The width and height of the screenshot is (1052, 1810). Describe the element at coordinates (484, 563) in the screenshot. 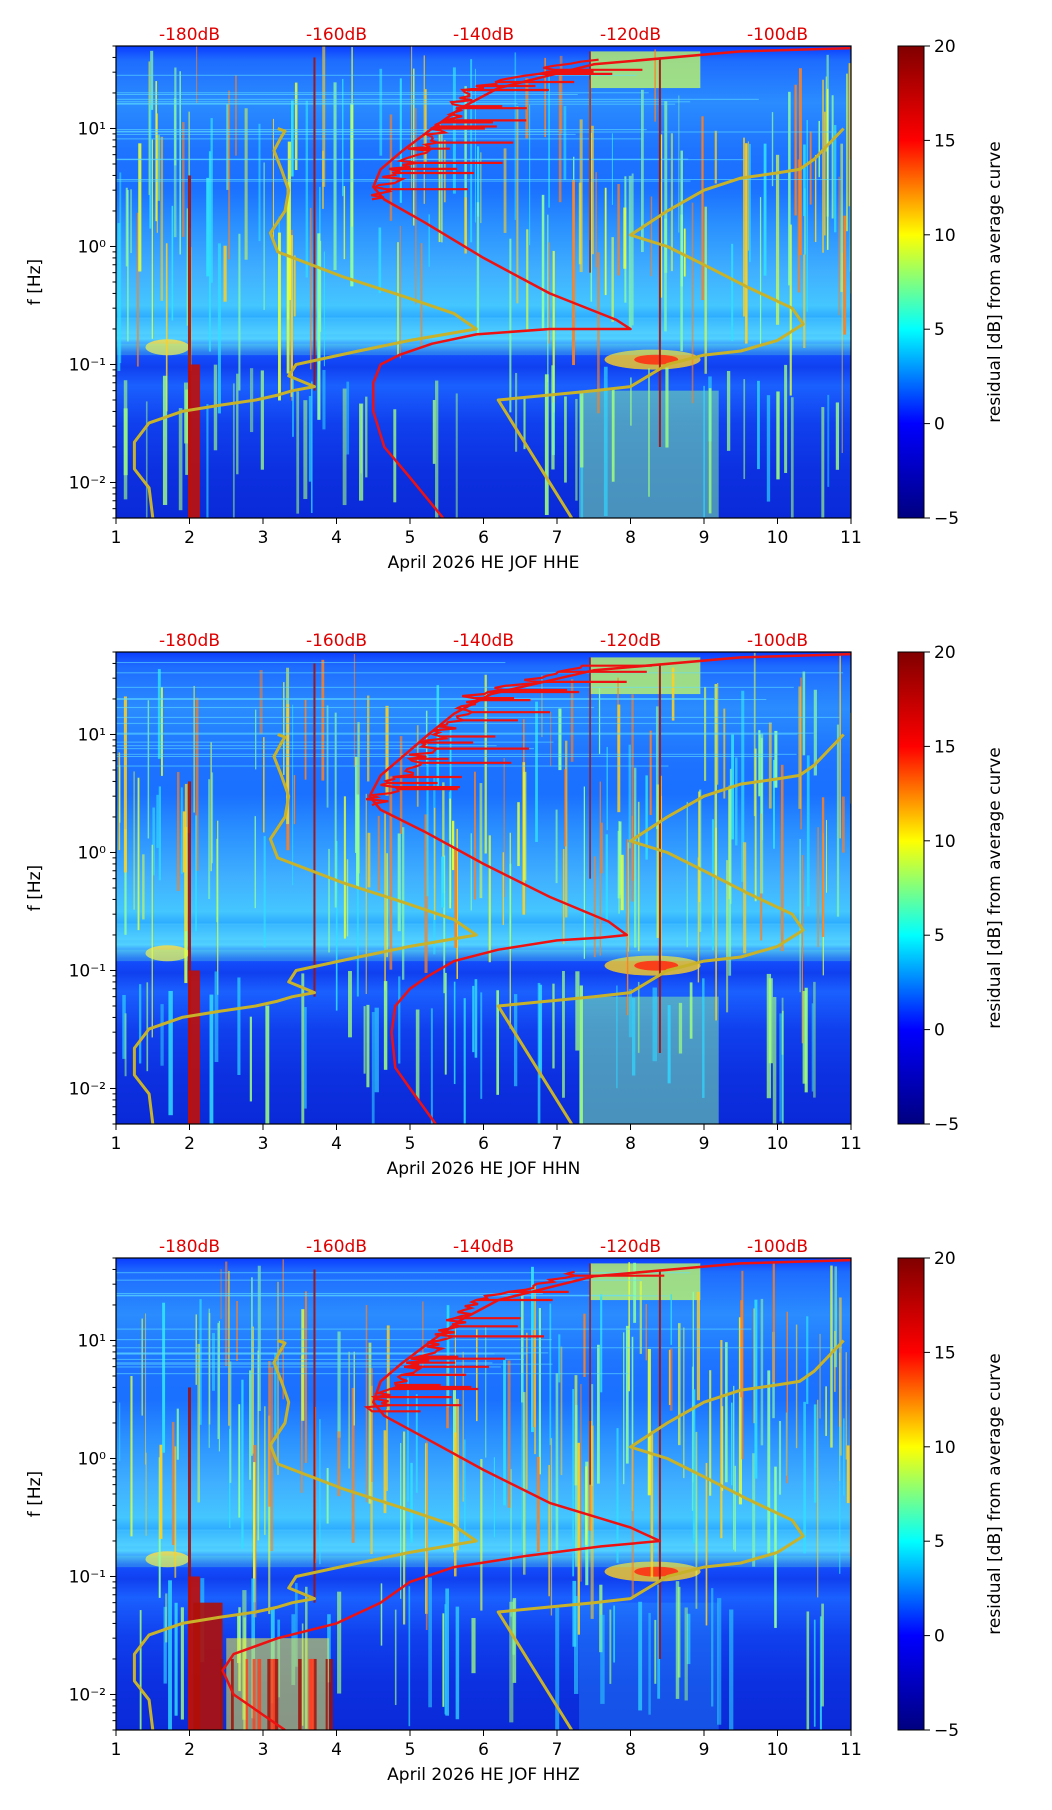

I see `x-axis-label: April 2026 HE JOF HHE` at that location.